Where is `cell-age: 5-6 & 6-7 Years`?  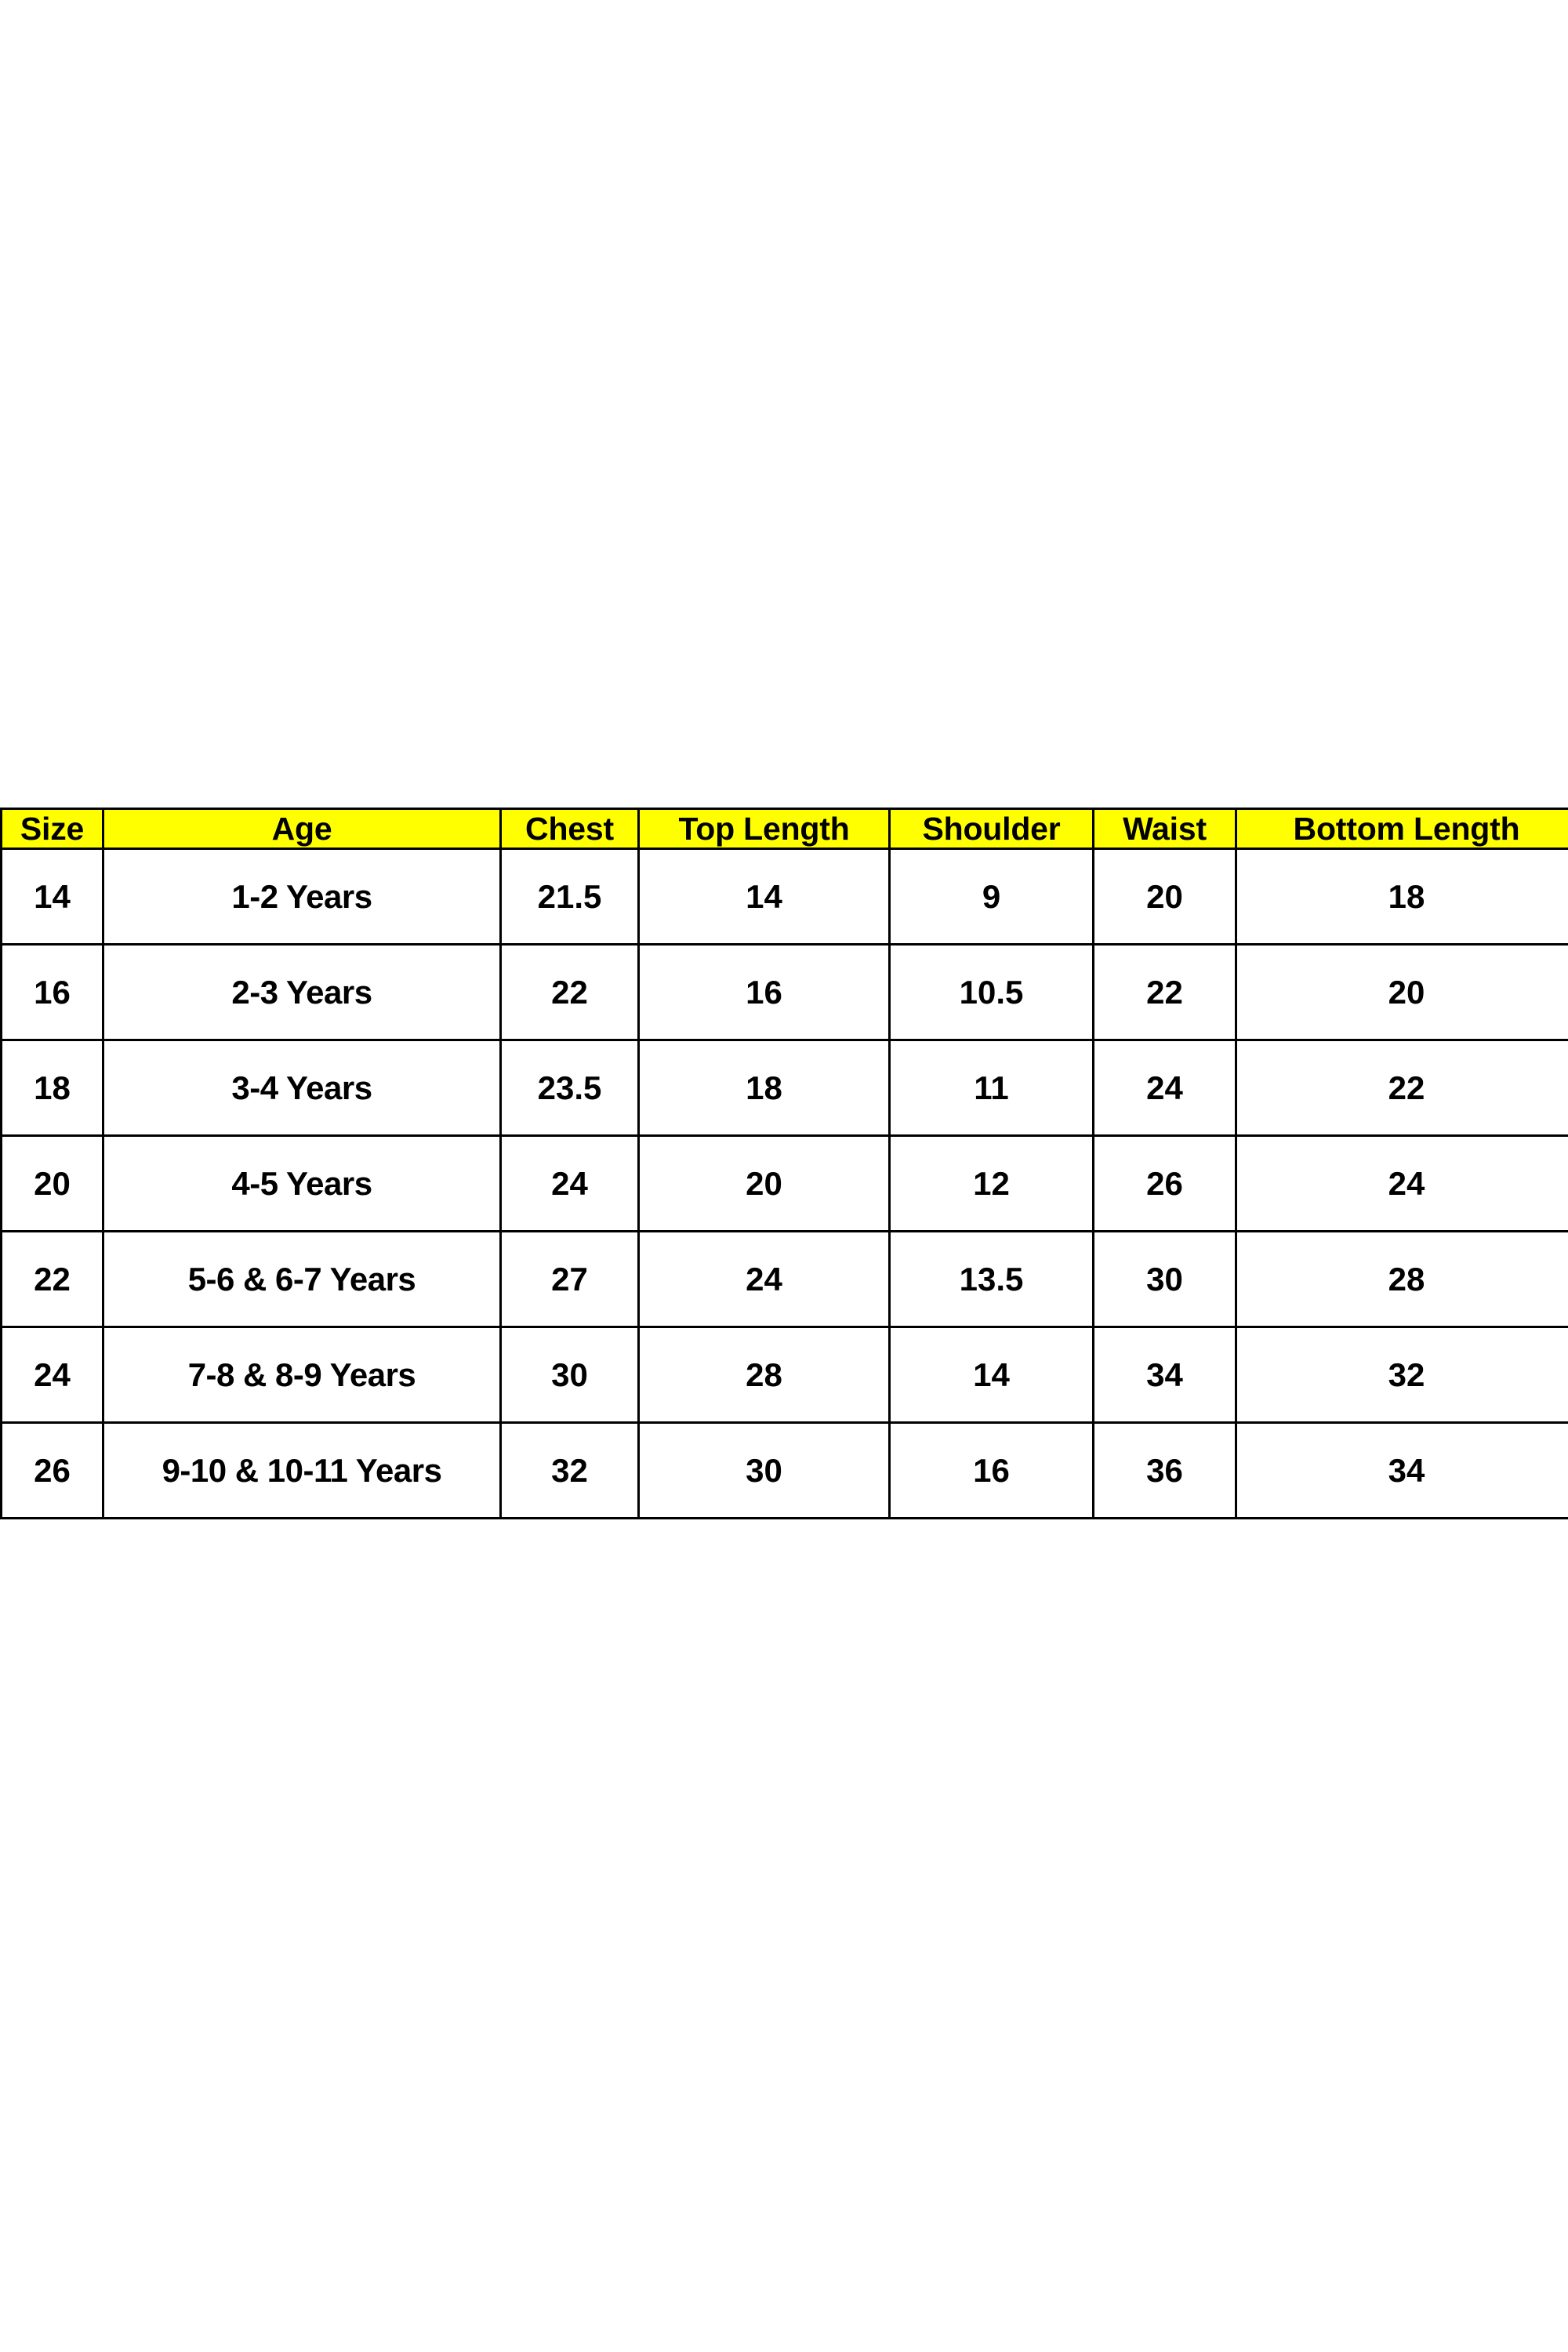 cell-age: 5-6 & 6-7 Years is located at coordinates (302, 1279).